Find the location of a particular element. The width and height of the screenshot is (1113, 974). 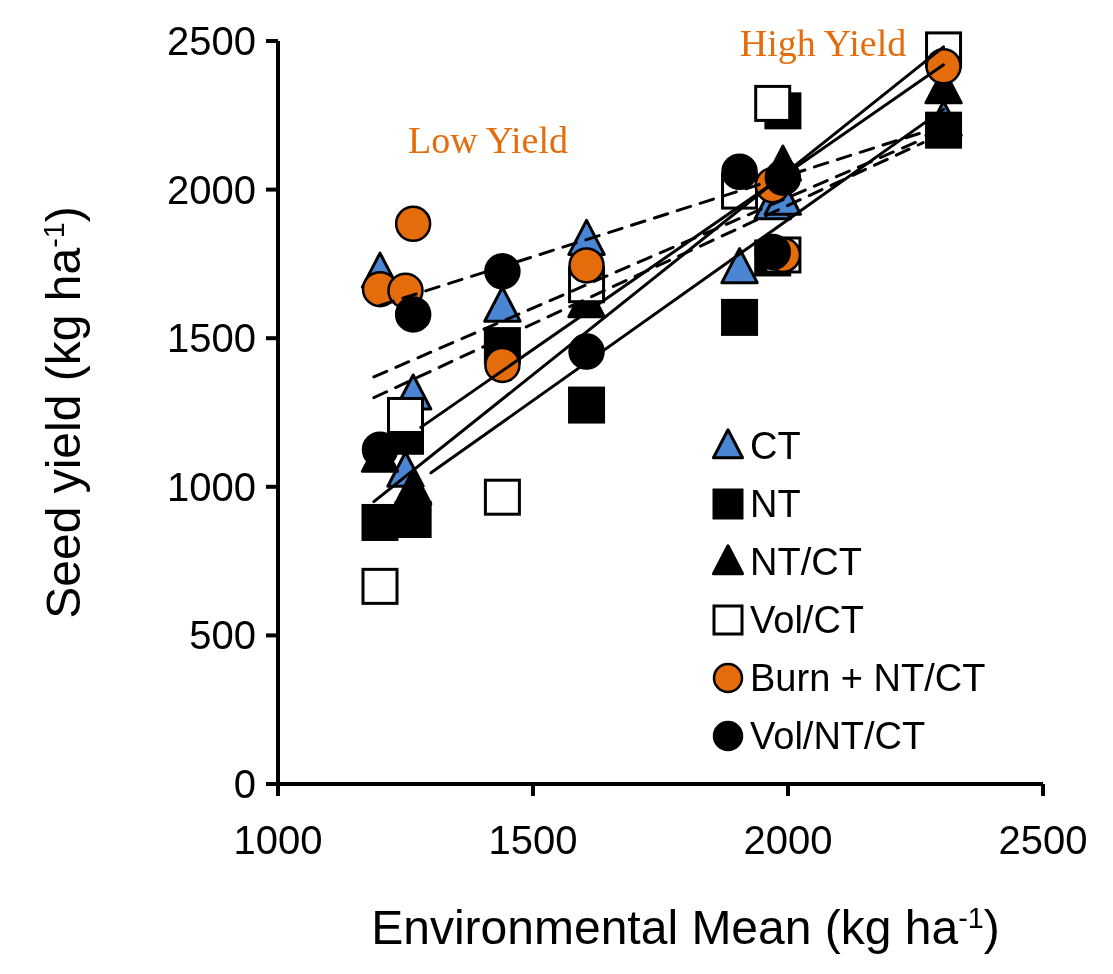

x-tick-label: 2000 is located at coordinates (788, 840).